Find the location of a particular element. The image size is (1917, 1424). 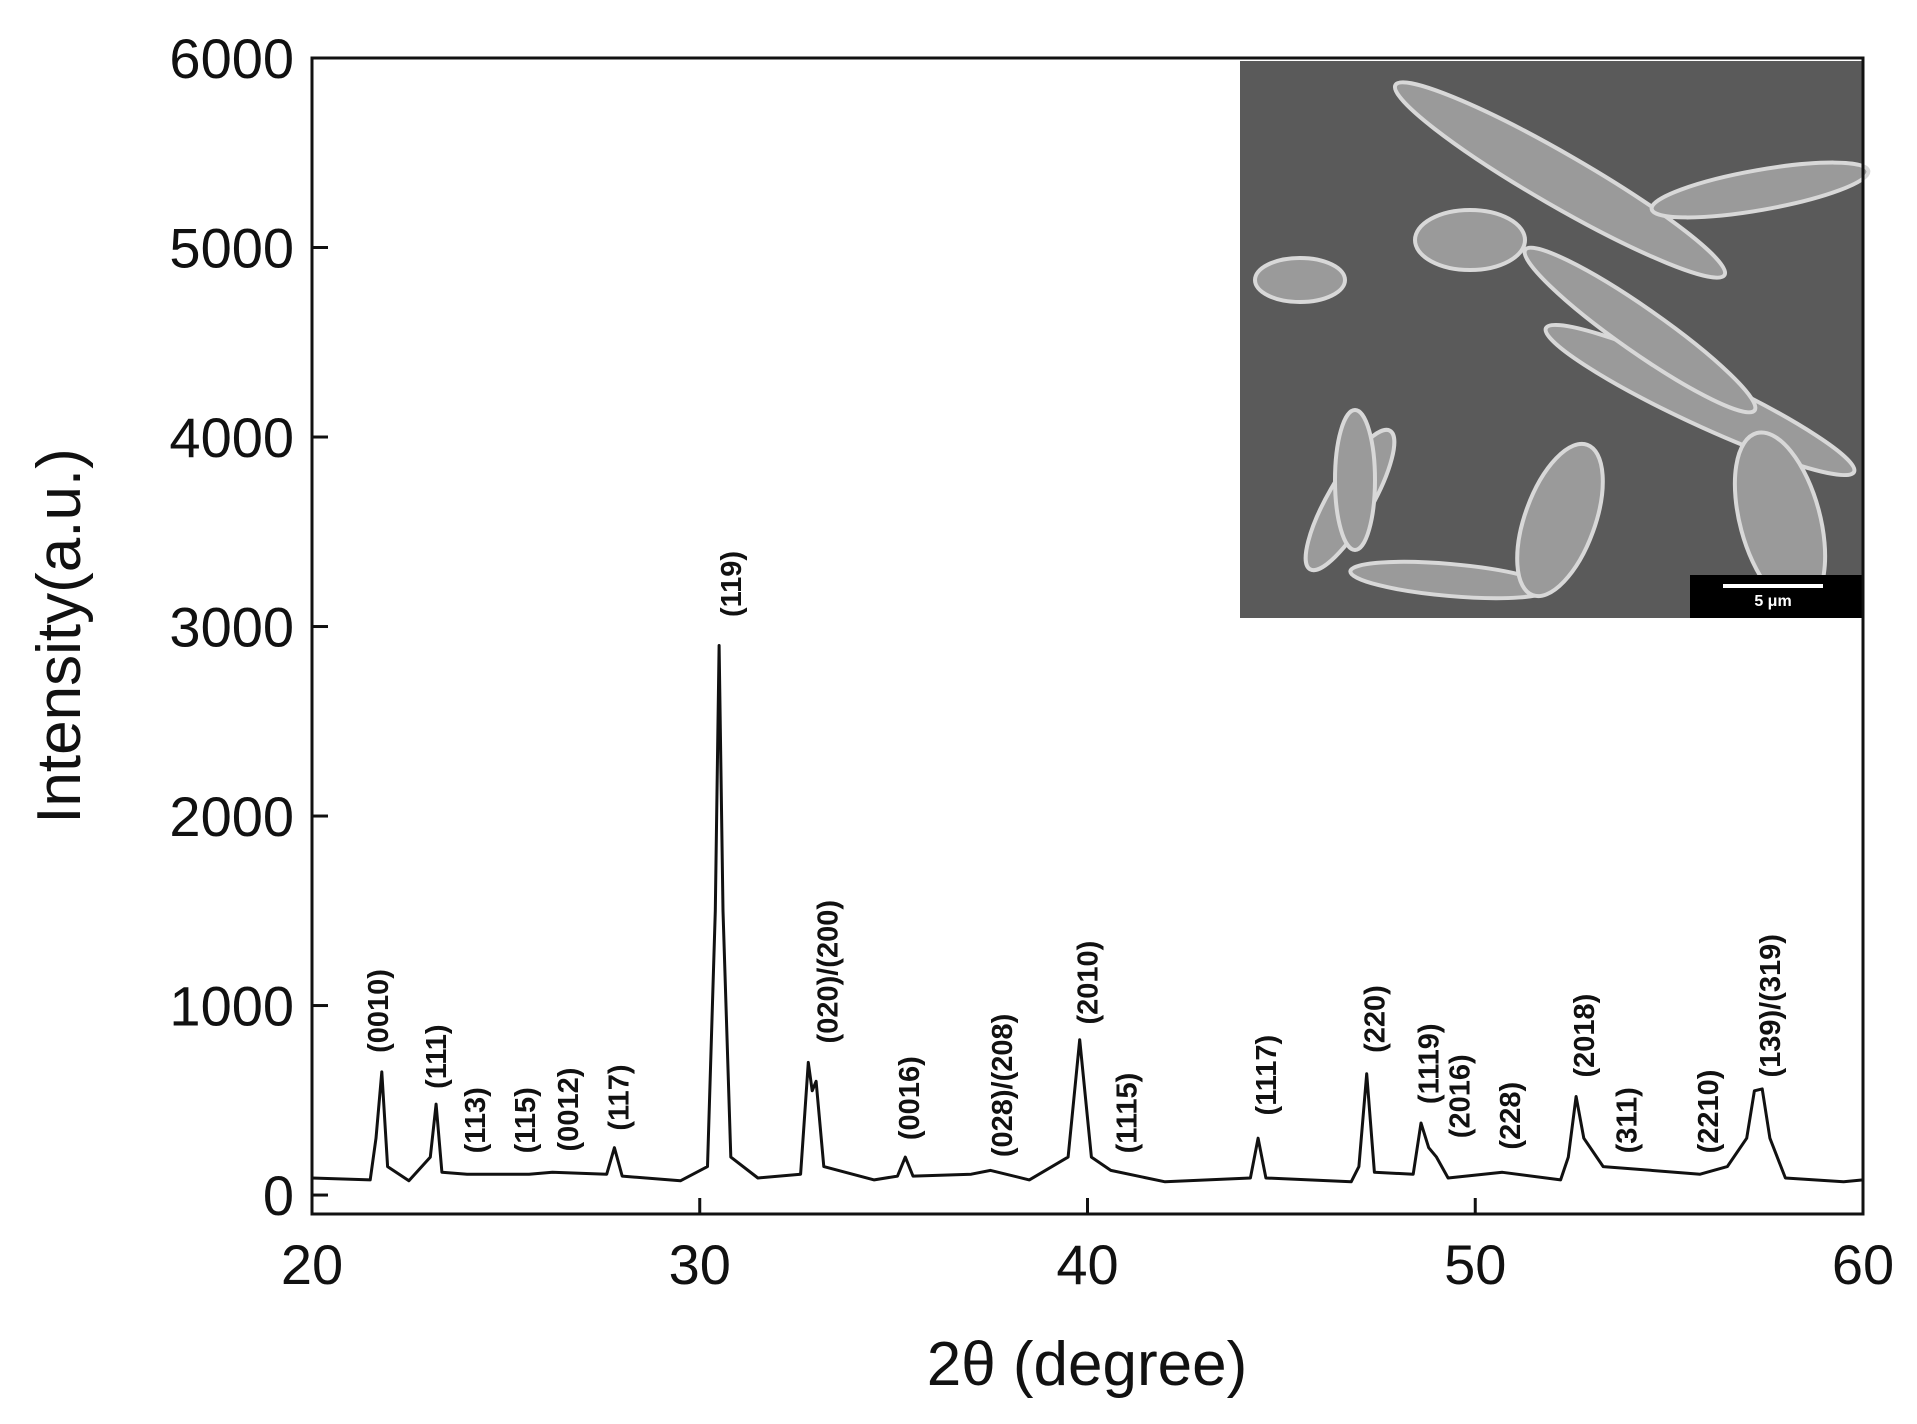

peak-label: (113) is located at coordinates (476, 1120).